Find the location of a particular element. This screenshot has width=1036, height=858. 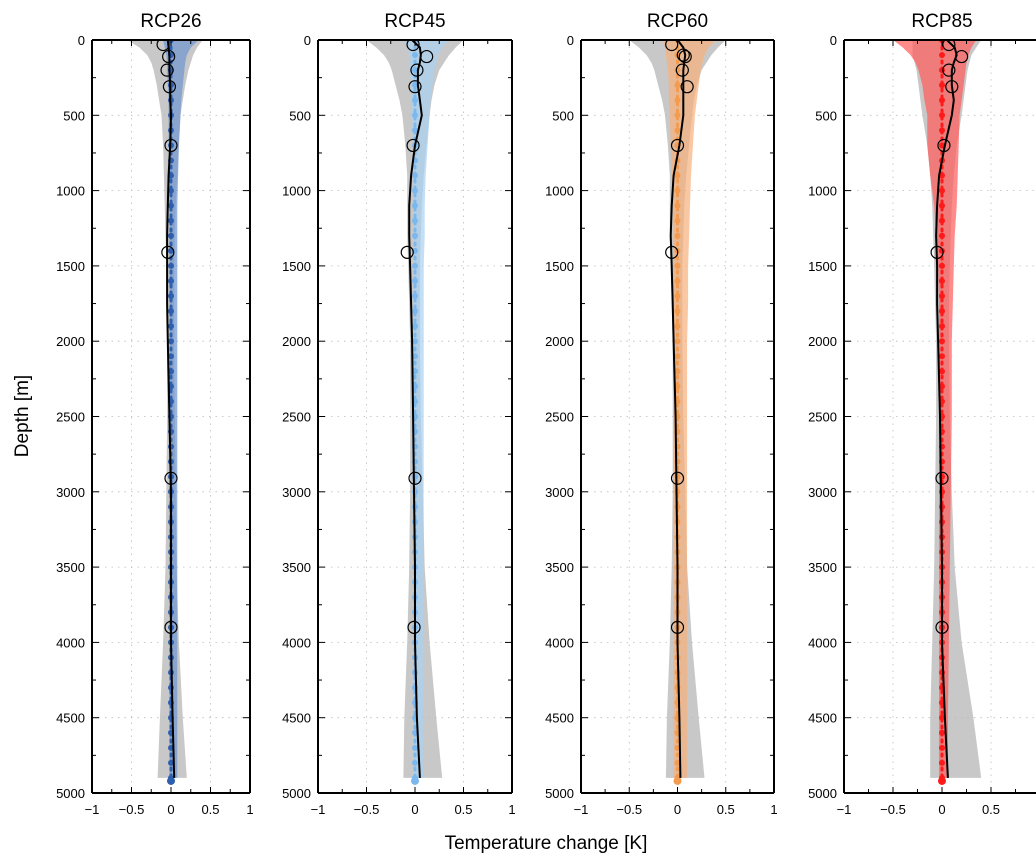

observed-mean-line is located at coordinates (678, 409).